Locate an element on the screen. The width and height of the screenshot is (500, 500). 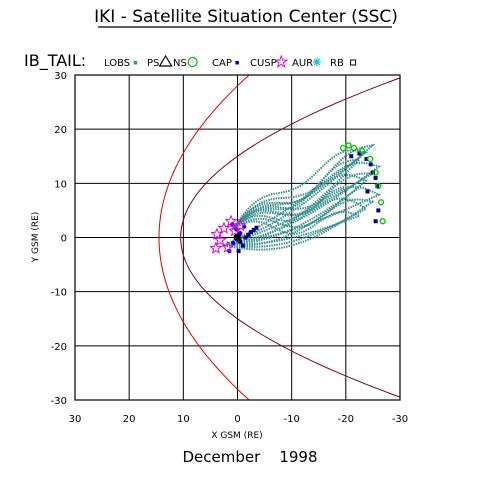
legend-label: RB is located at coordinates (337, 63).